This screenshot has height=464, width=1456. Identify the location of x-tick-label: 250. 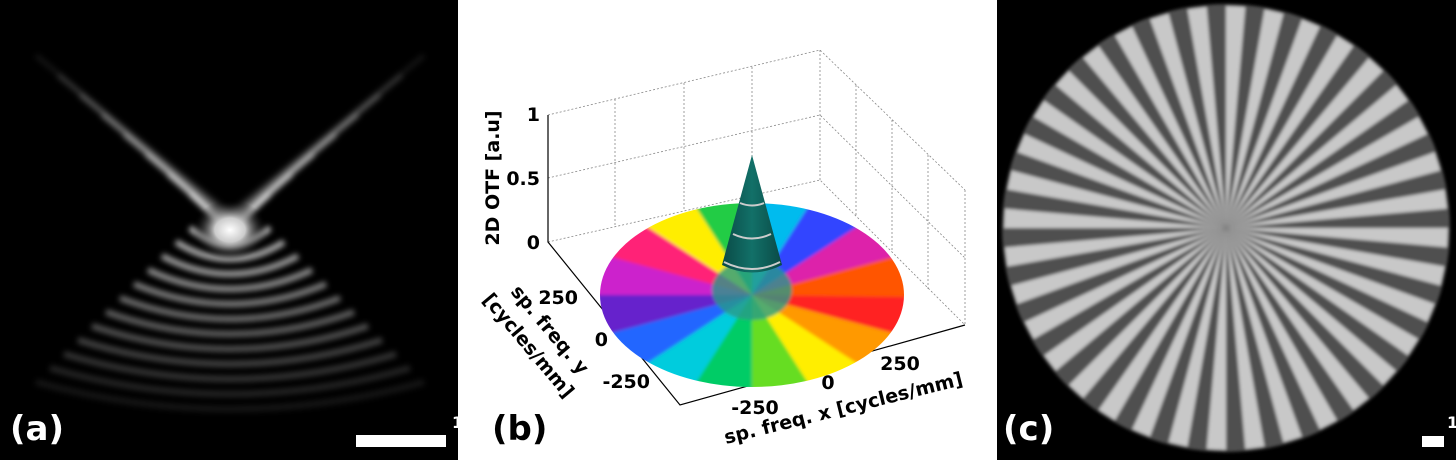
(900, 364).